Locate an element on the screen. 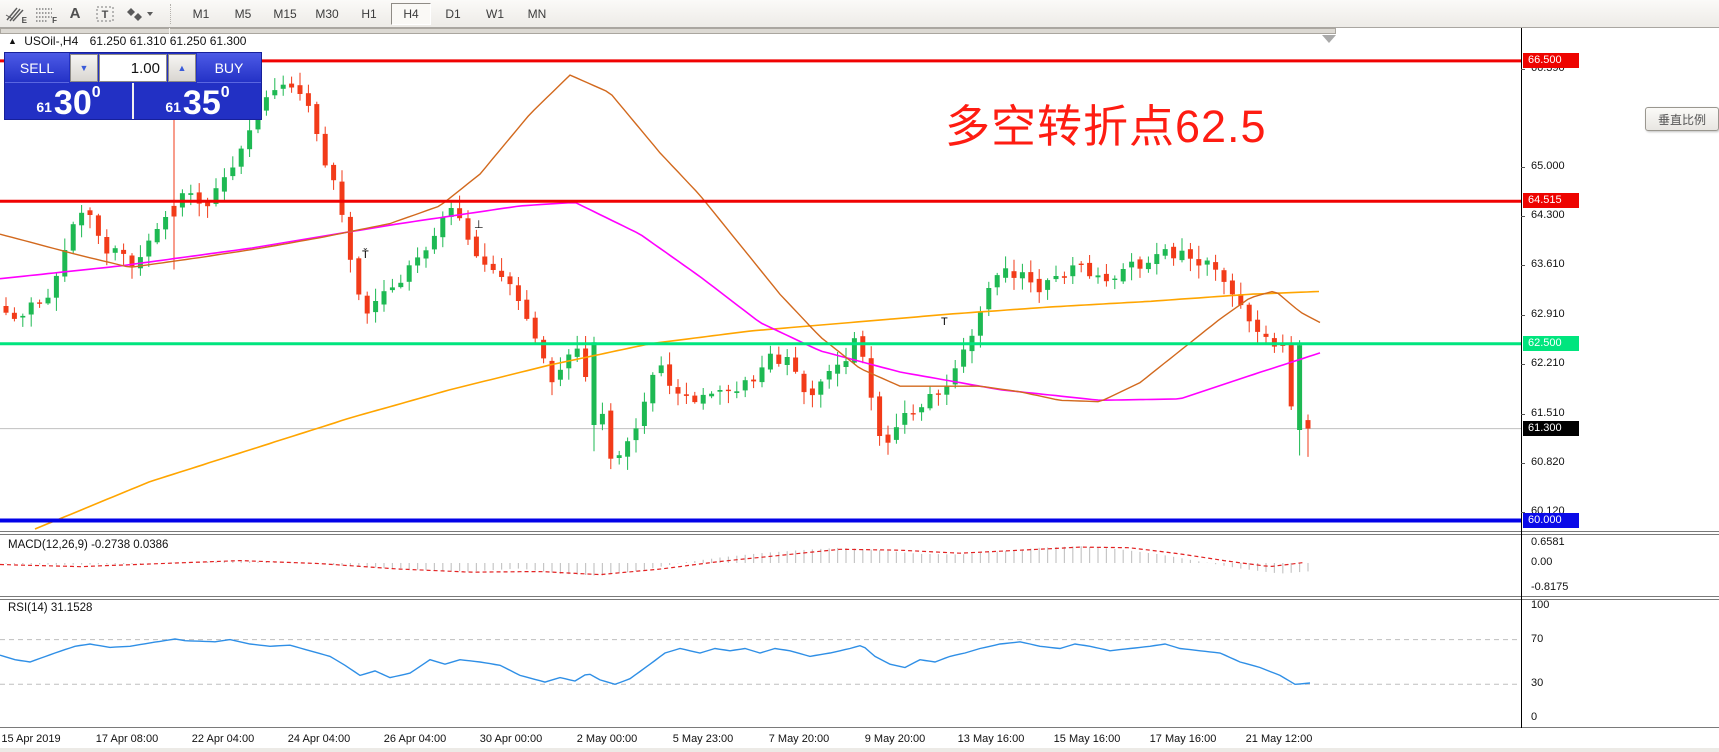 This screenshot has width=1719, height=752. svg-text: T is located at coordinates (105, 15).